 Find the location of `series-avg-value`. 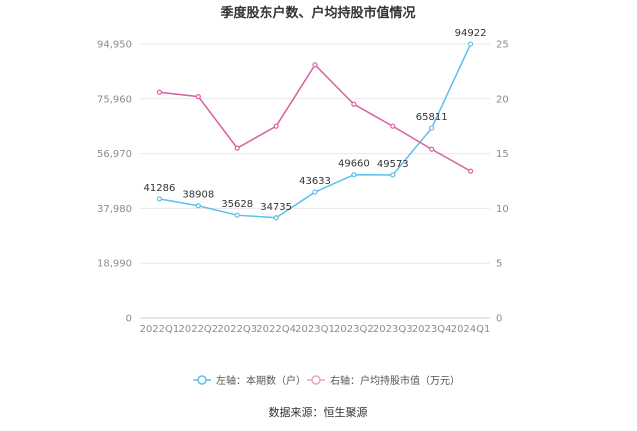

series-avg-value is located at coordinates (315, 118).